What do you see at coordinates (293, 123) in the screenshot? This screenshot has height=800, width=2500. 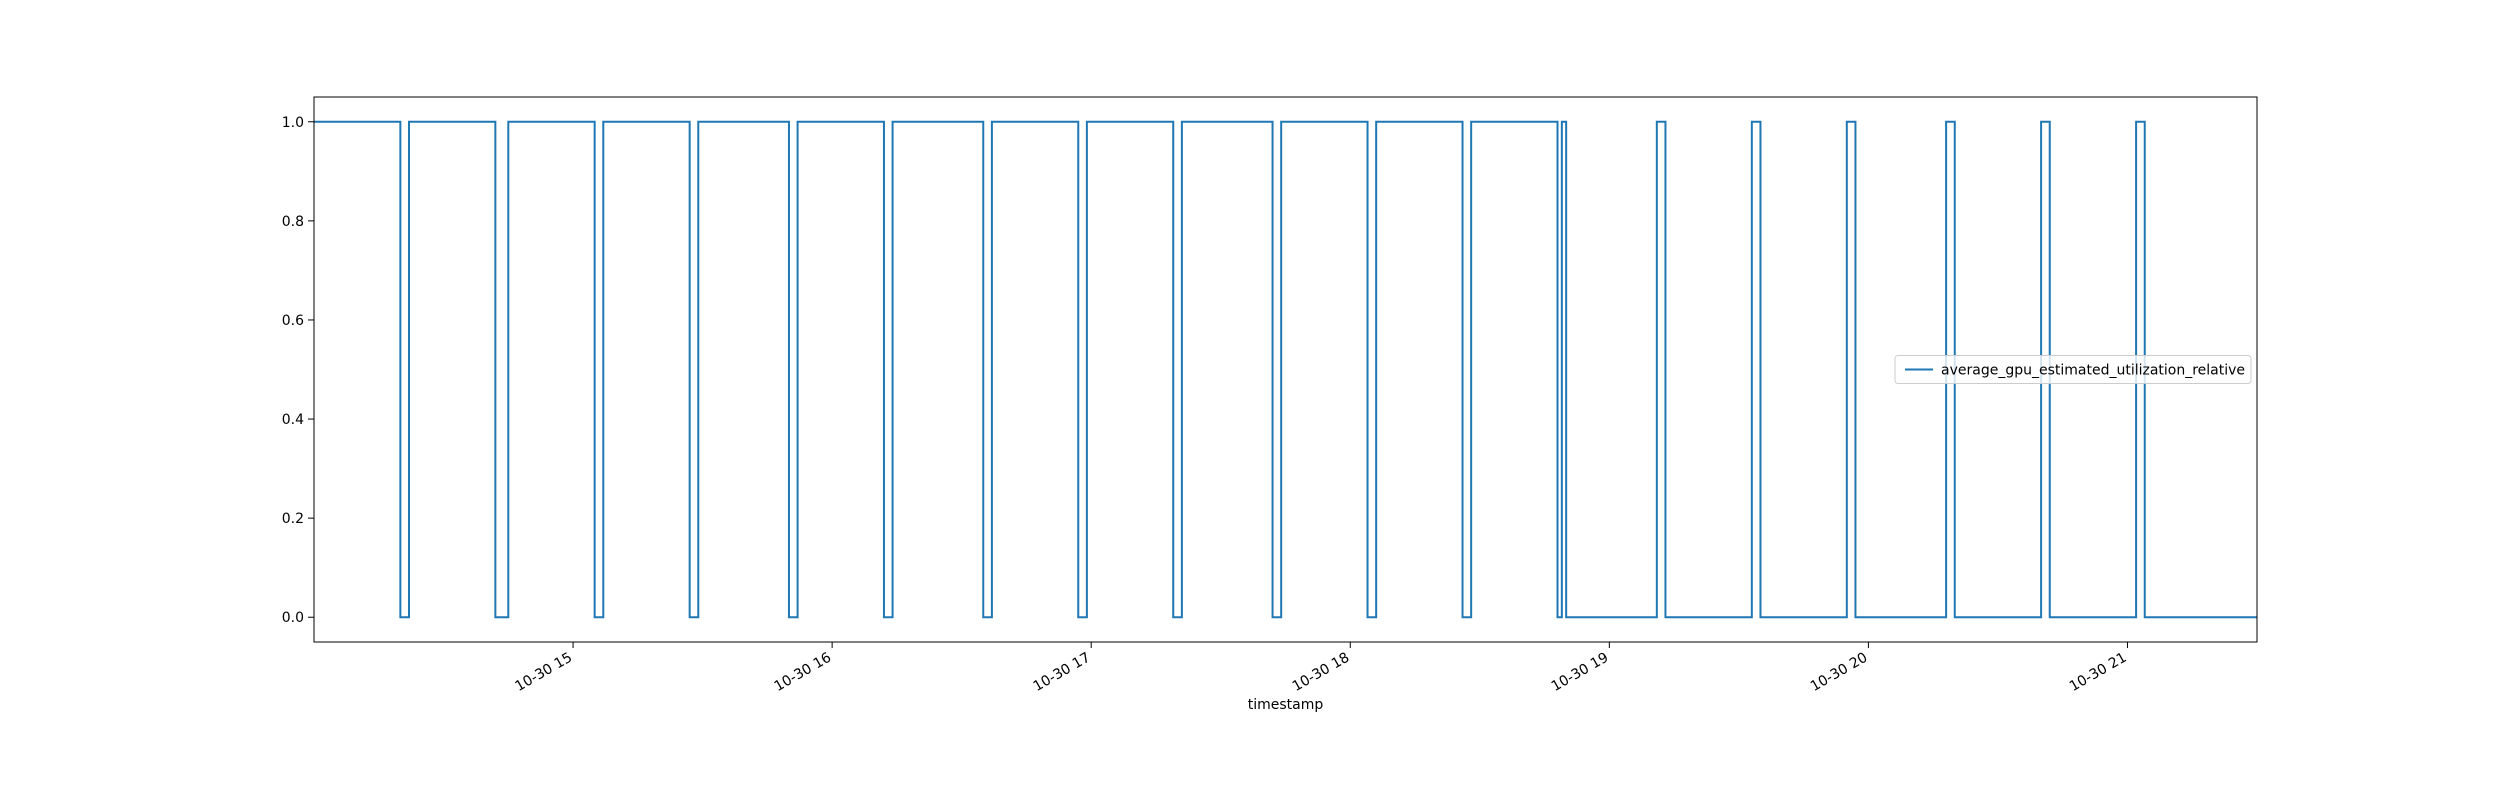 I see `y-tick-label-5: 1.0` at bounding box center [293, 123].